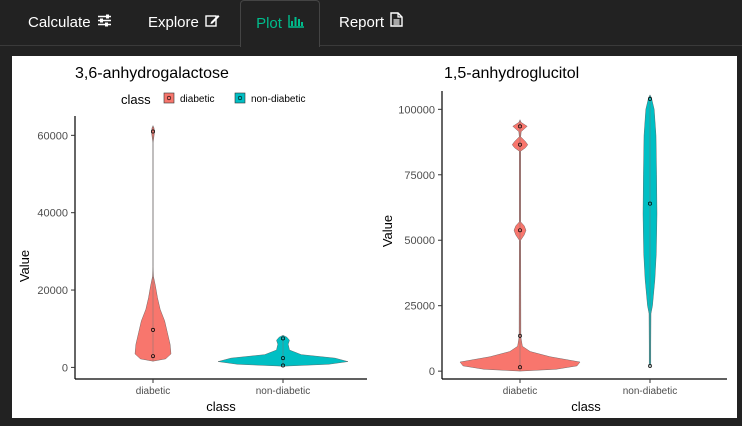 This screenshot has width=742, height=426. I want to click on y-tick-label: 100000, so click(416, 110).